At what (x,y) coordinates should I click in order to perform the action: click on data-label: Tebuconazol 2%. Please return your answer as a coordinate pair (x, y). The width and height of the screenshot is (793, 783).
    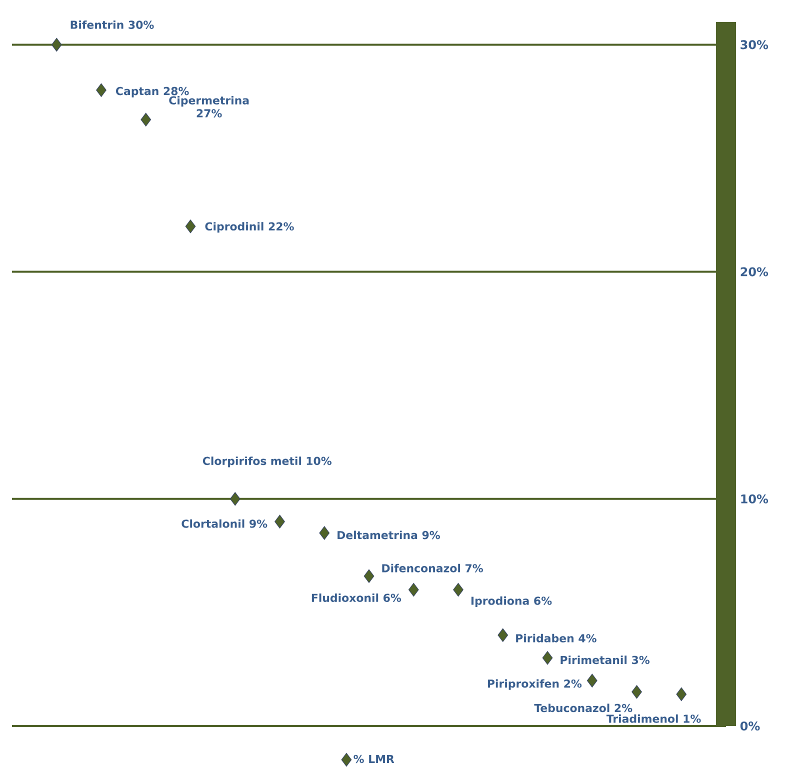
    Looking at the image, I should click on (583, 708).